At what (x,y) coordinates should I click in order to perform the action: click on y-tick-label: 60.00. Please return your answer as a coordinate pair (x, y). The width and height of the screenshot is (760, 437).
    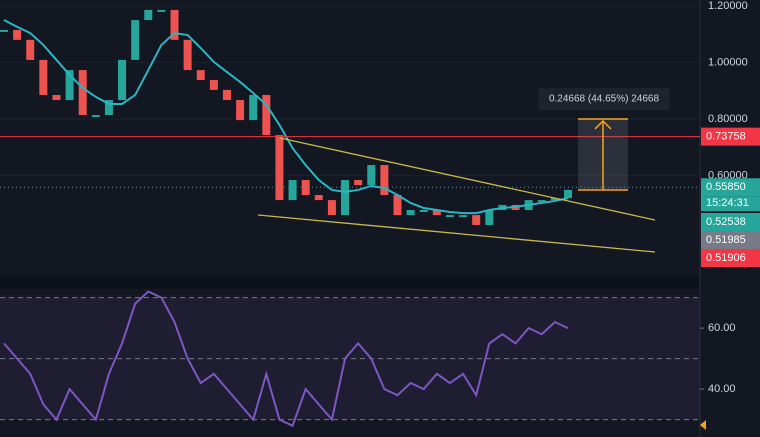
    Looking at the image, I should click on (722, 328).